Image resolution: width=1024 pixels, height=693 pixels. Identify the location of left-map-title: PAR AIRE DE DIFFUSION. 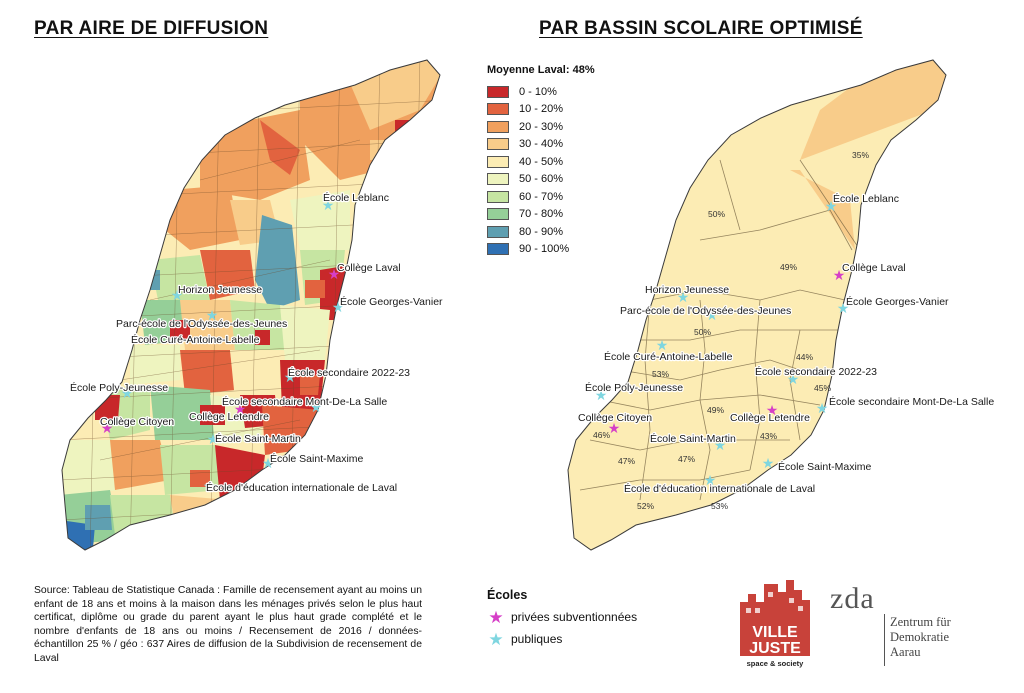
(151, 28).